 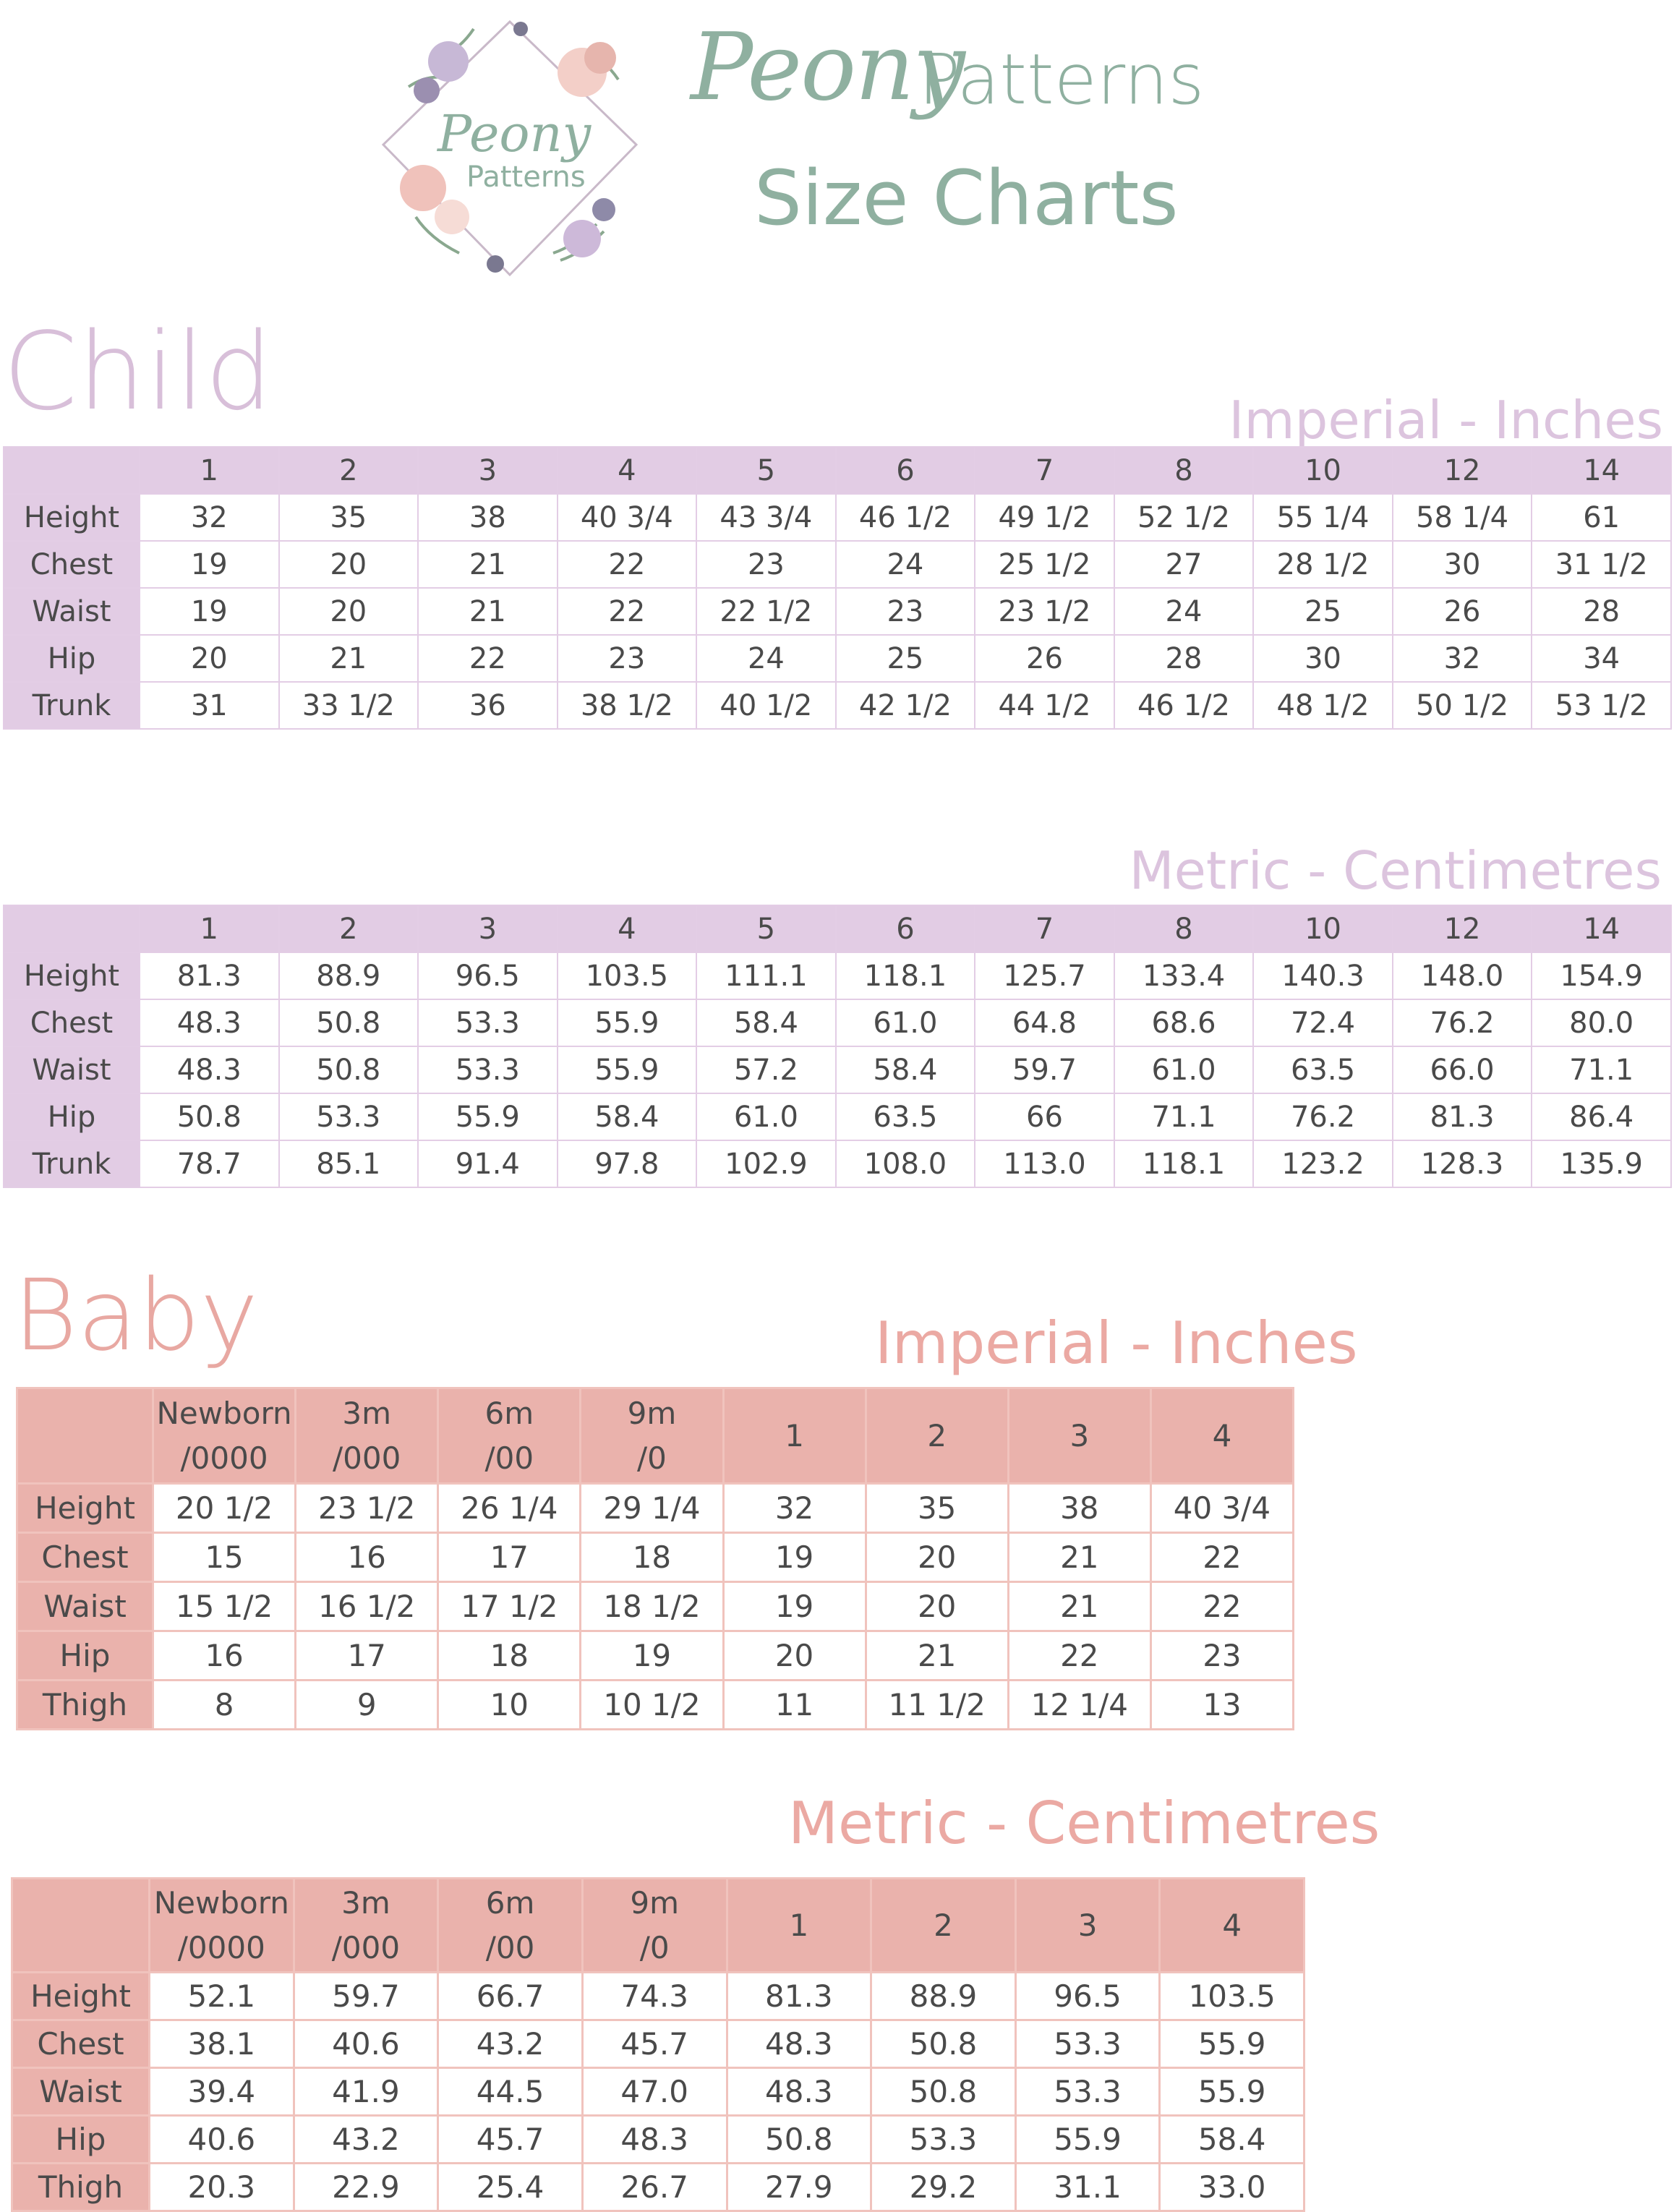 What do you see at coordinates (1061, 79) in the screenshot?
I see `brand-word: Patterns` at bounding box center [1061, 79].